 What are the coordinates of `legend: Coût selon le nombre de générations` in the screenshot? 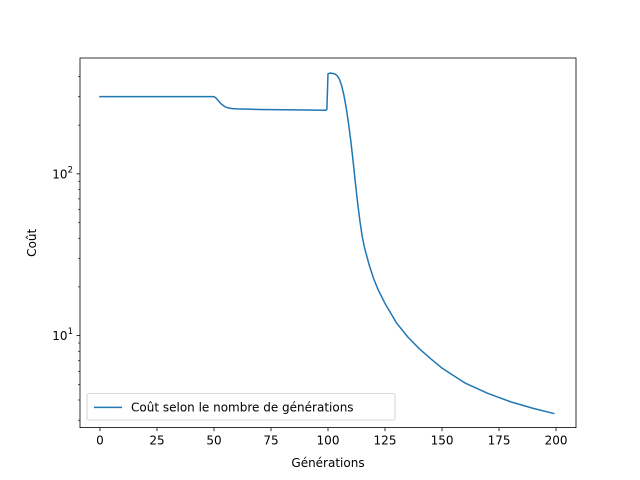 It's located at (241, 407).